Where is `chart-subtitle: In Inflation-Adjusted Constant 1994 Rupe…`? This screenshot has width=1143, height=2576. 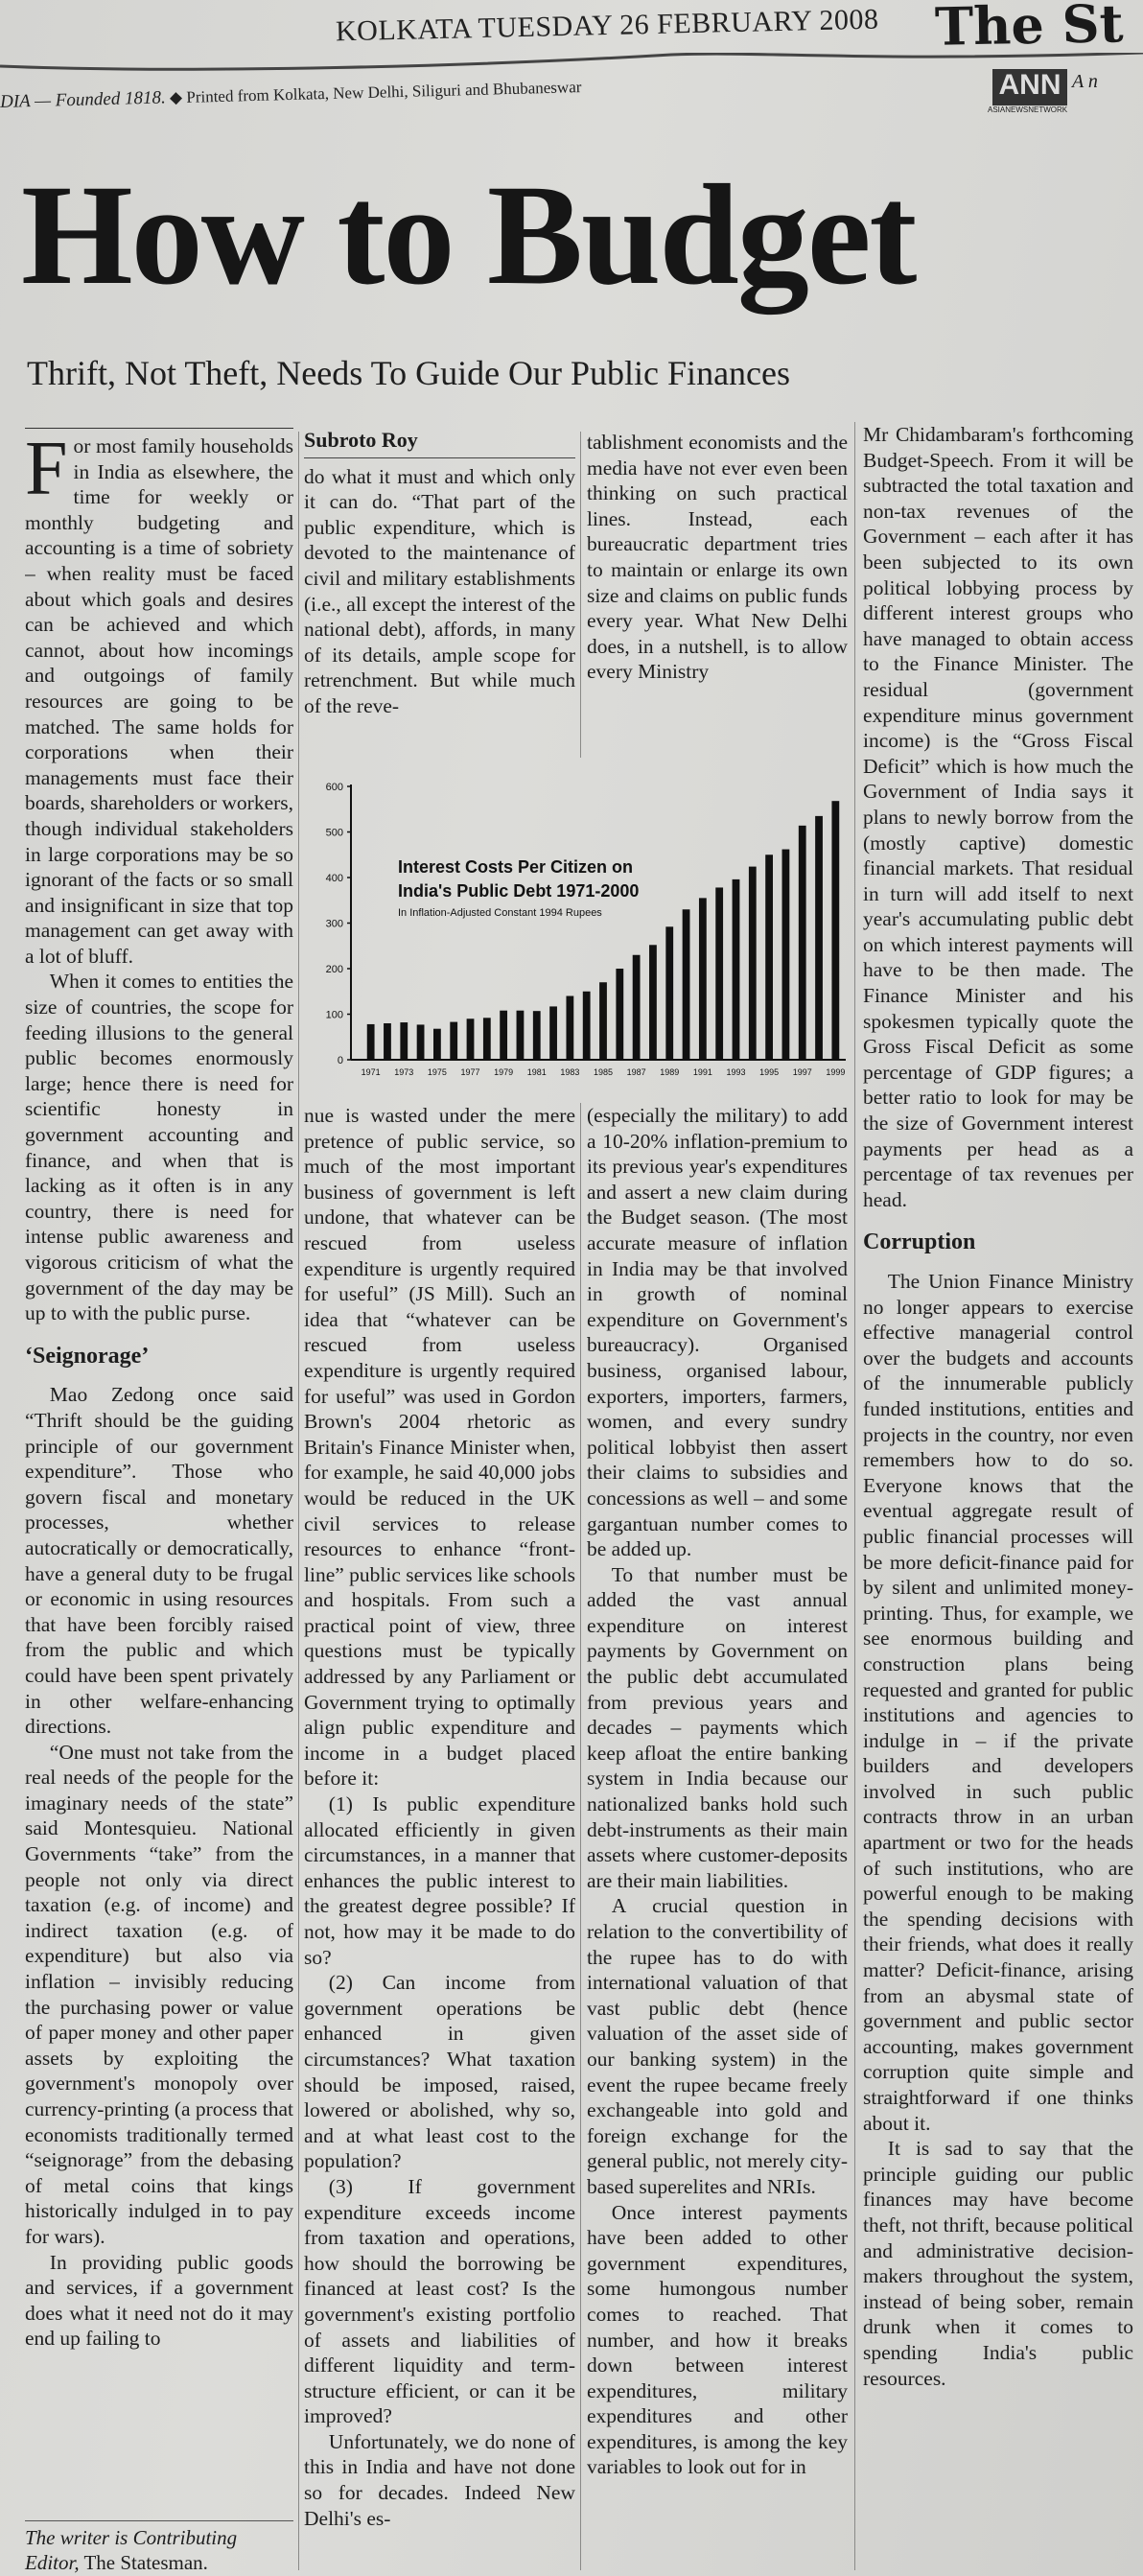
chart-subtitle: In Inflation-Adjusted Constant 1994 Rupe… is located at coordinates (500, 913).